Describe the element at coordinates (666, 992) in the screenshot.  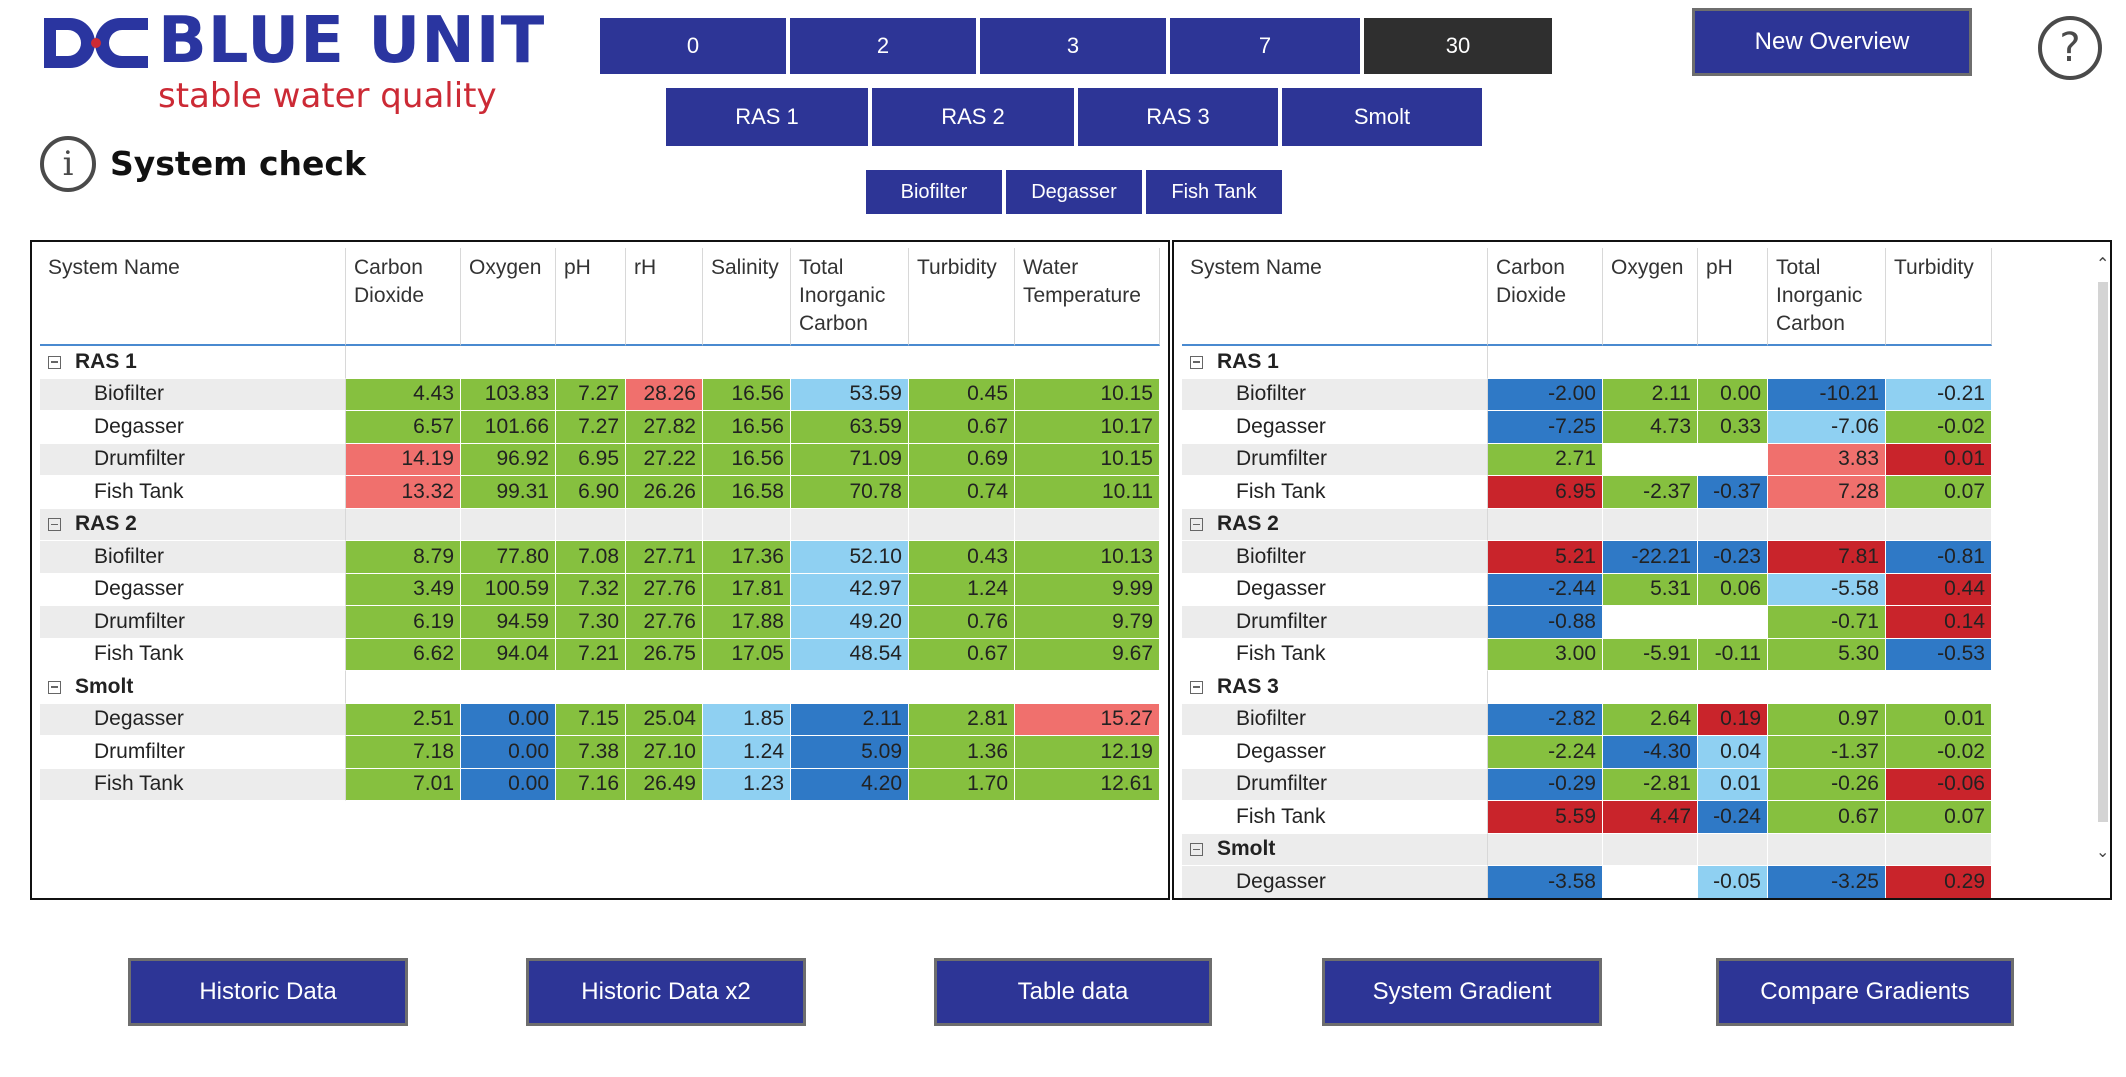
I see `historic-data-x2-button: Historic Data x2` at that location.